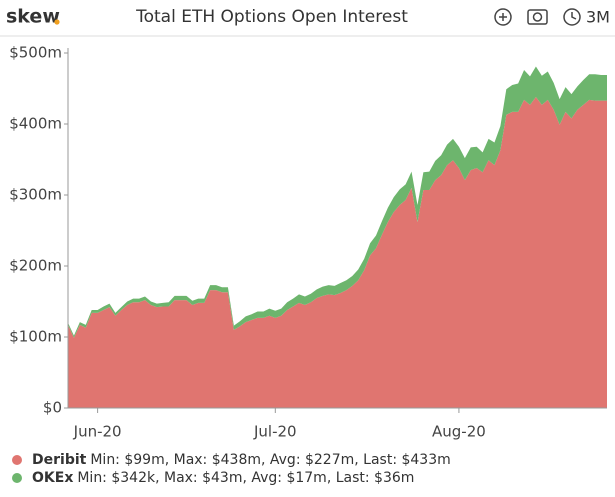 This screenshot has height=497, width=615. I want to click on legend-name: OKEx, so click(52, 478).